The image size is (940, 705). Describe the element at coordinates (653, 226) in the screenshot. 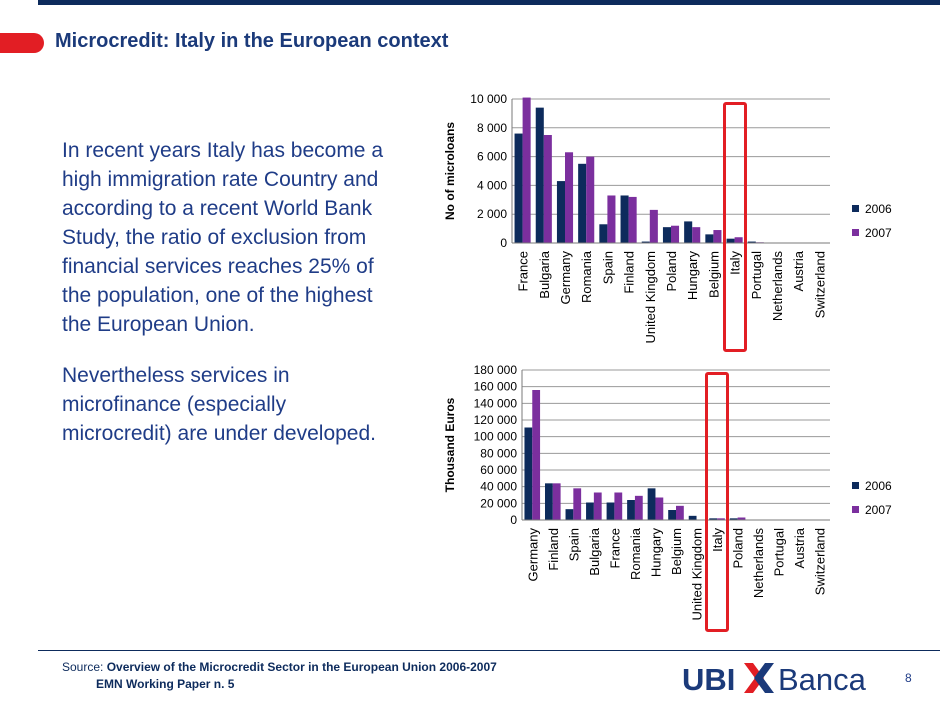

I see `bar-2007-united-kingdom` at that location.